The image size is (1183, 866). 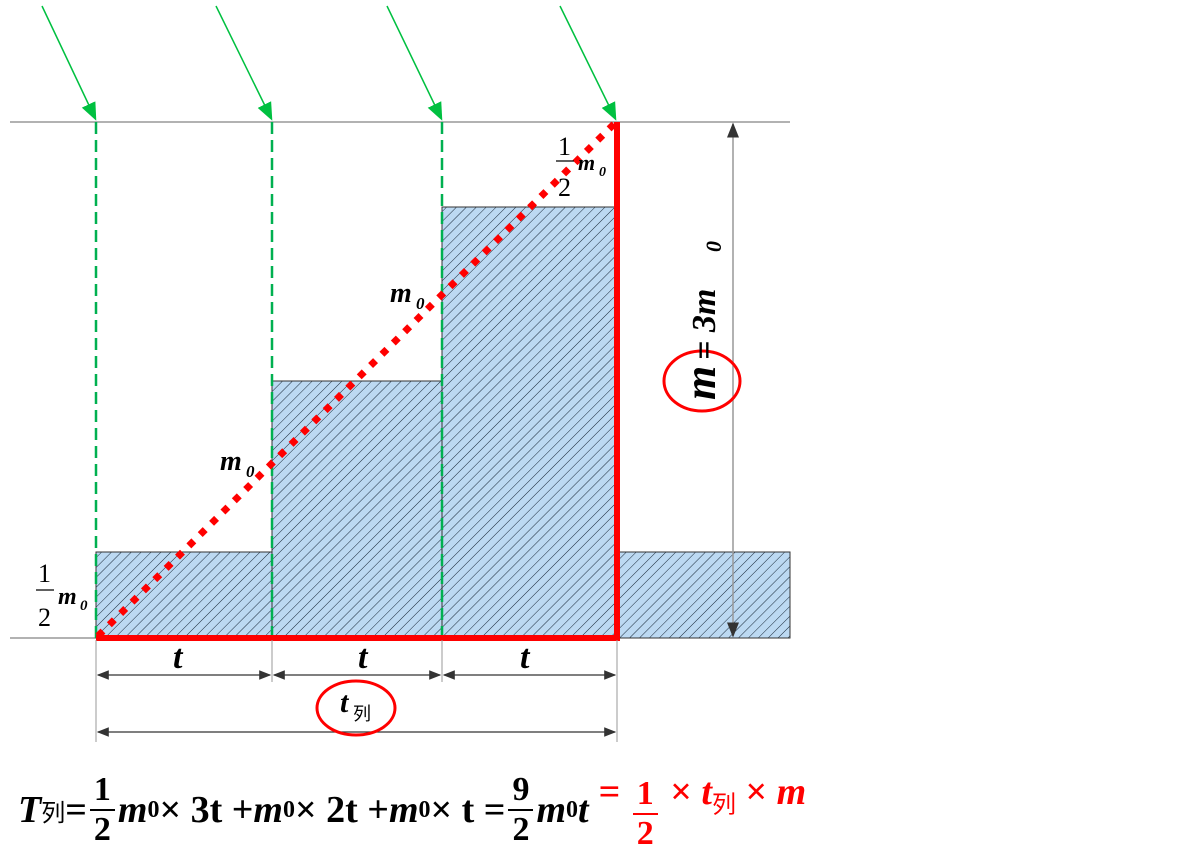 I want to click on t-label-3: t, so click(x=525, y=657).